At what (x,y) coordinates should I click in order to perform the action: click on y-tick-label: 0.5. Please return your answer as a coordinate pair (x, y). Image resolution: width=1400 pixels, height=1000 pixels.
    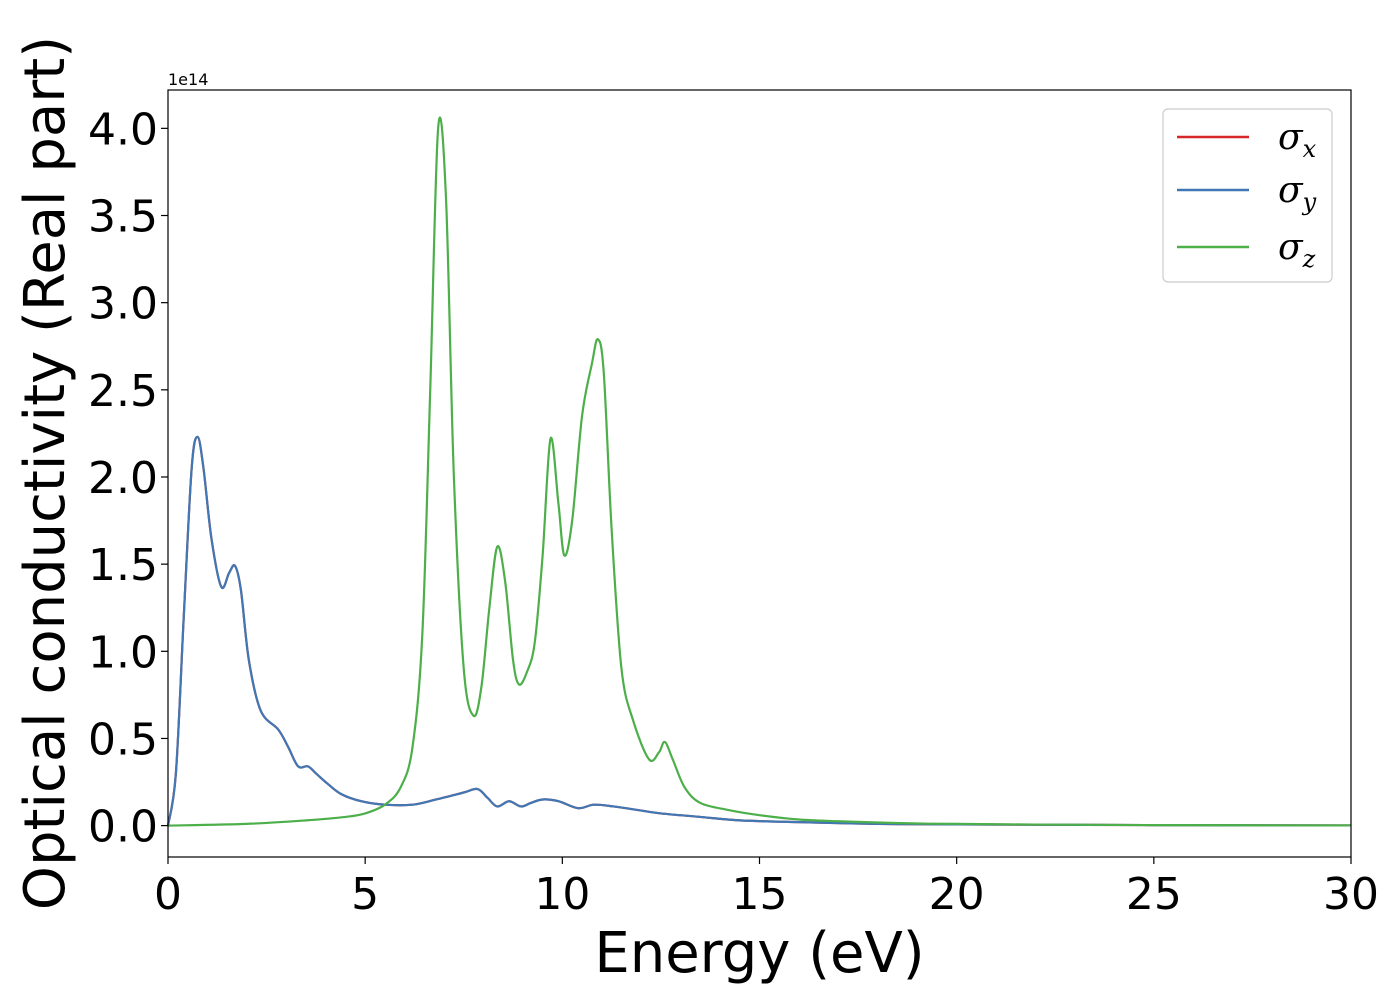
    Looking at the image, I should click on (123, 739).